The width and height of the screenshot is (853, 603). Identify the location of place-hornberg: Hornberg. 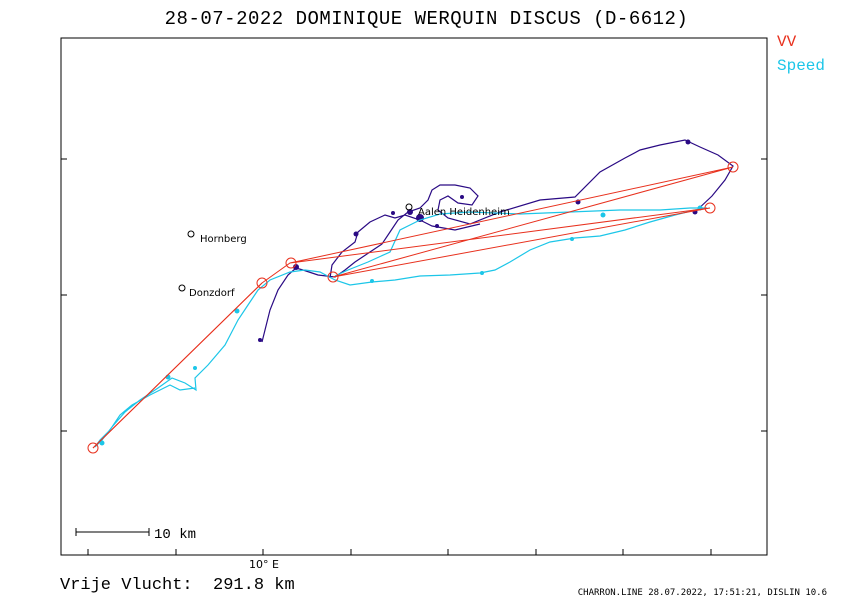
(217, 237).